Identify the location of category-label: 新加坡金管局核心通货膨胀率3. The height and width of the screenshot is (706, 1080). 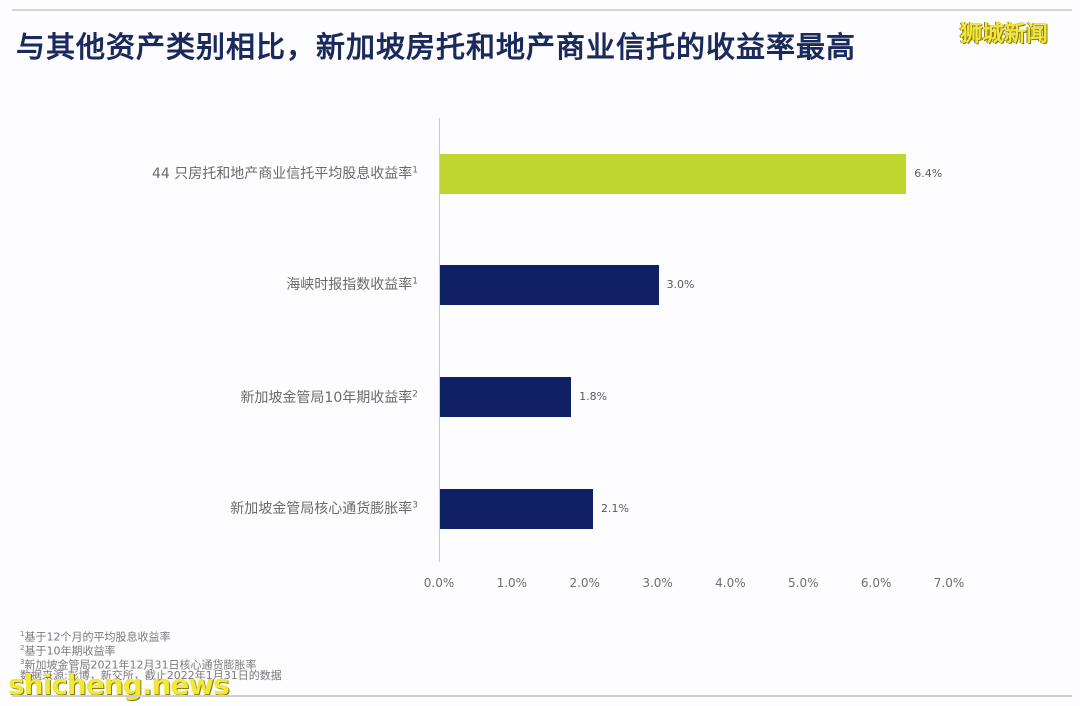
(324, 508).